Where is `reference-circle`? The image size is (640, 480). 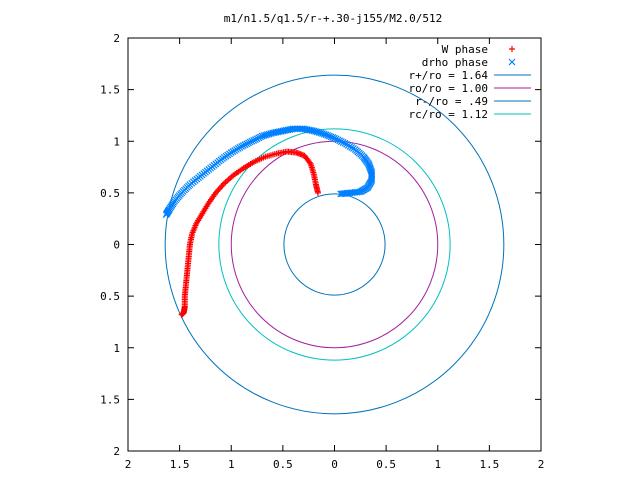 reference-circle is located at coordinates (334, 244).